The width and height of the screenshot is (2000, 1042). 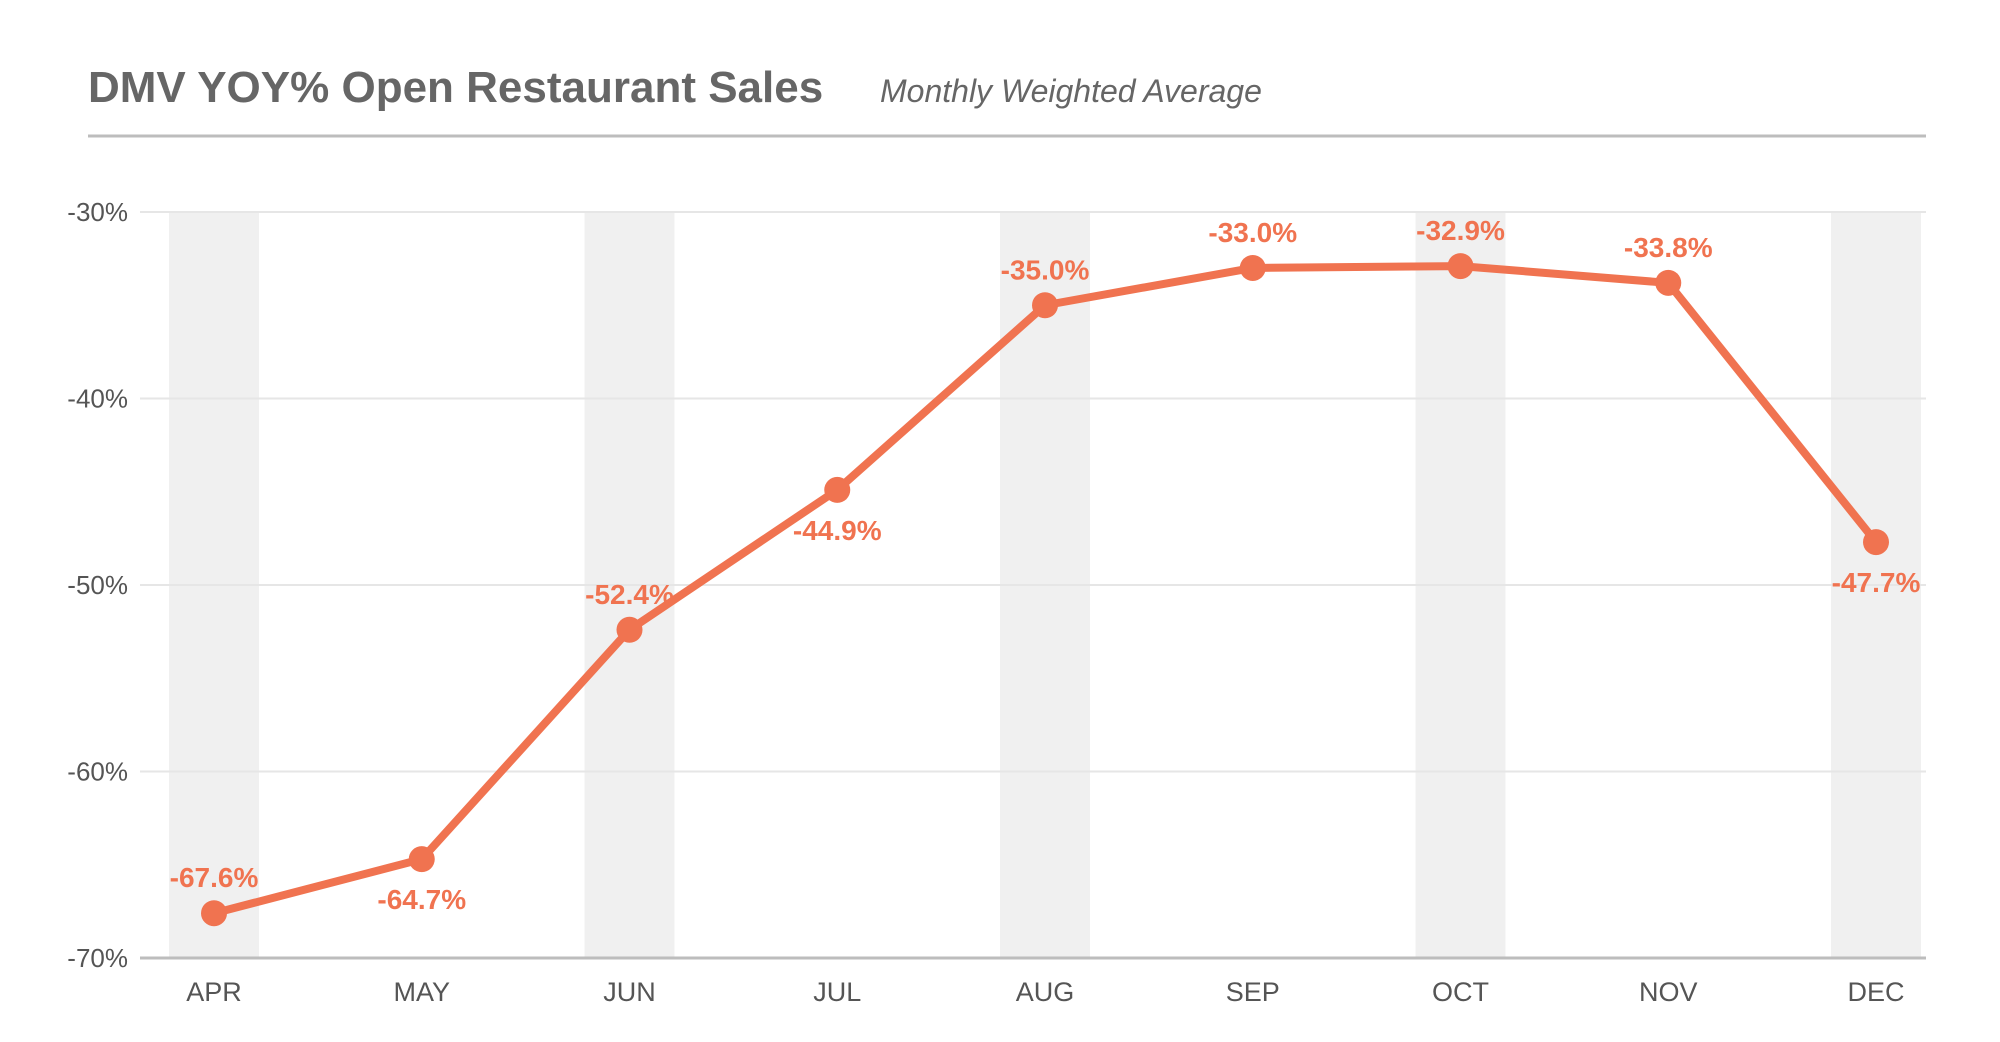 I want to click on data-label: -33.0%, so click(x=1252, y=232).